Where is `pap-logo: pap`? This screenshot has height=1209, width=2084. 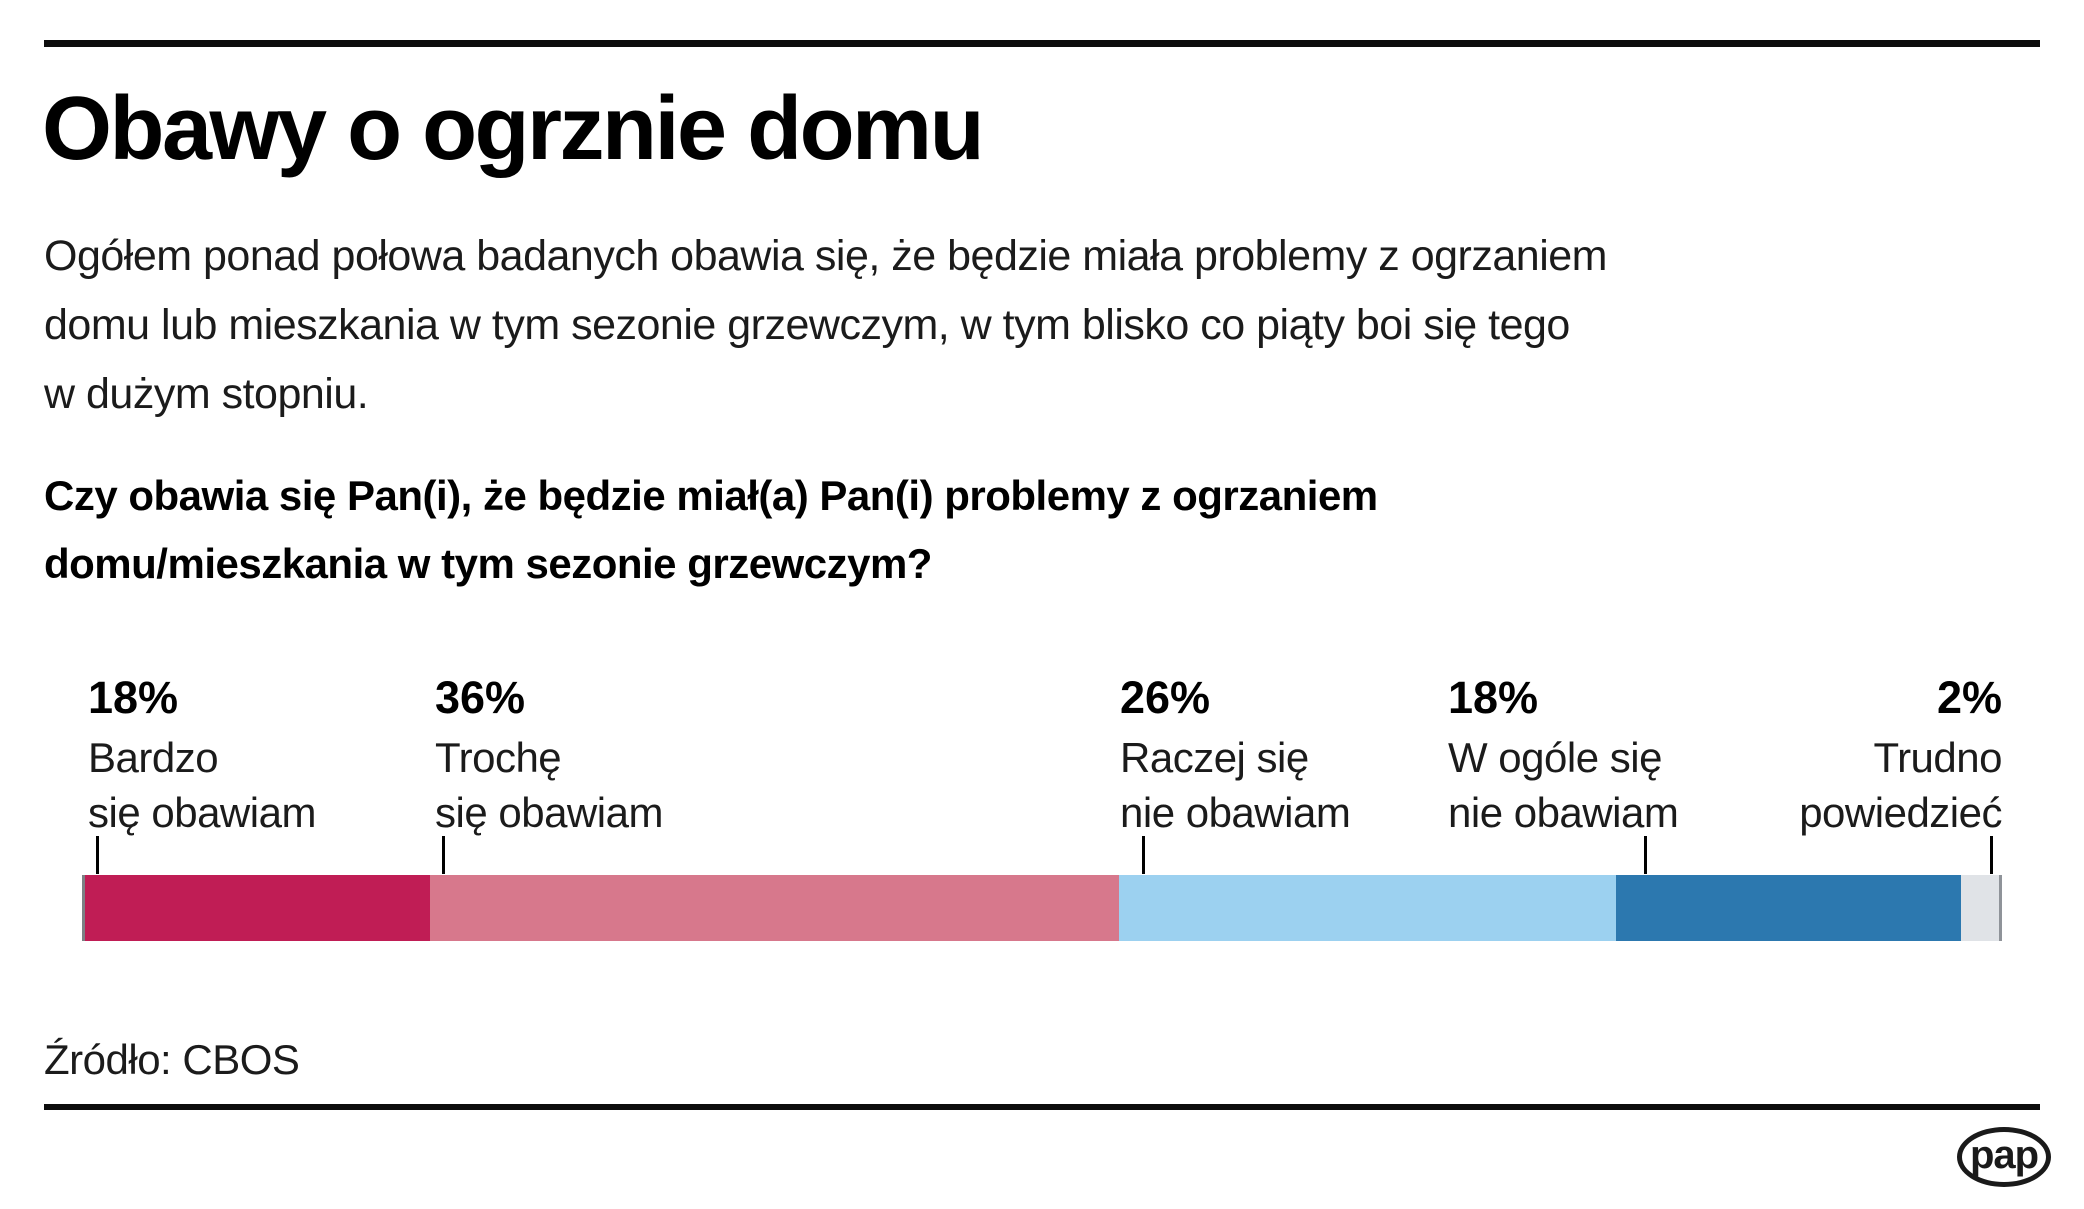 pap-logo: pap is located at coordinates (2004, 1157).